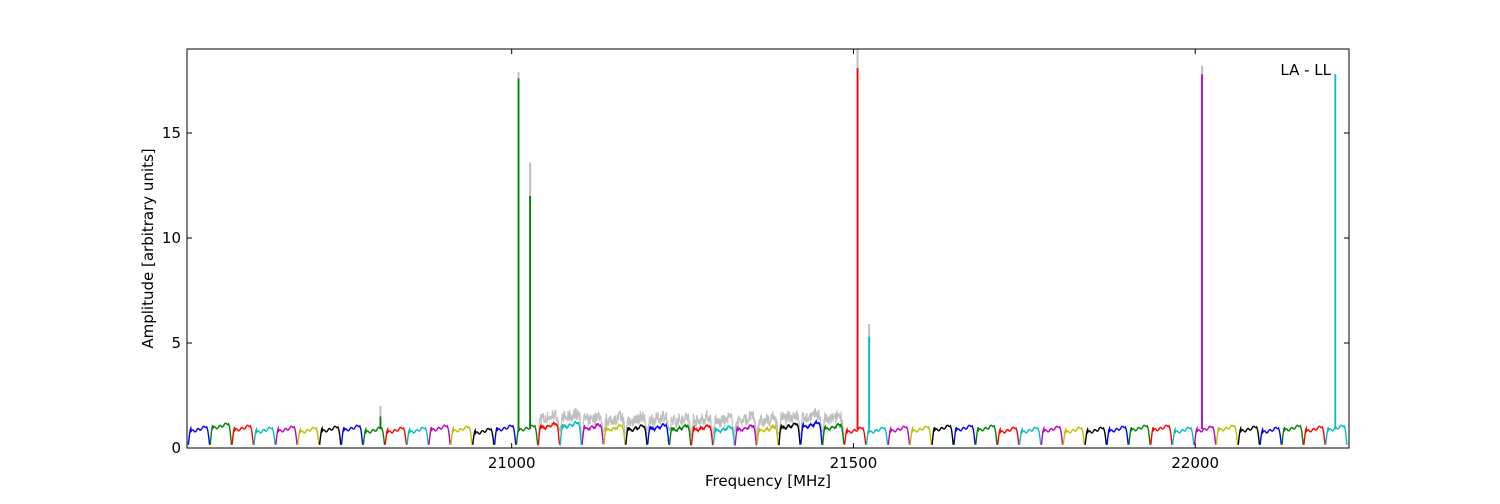 This screenshot has height=504, width=1500. Describe the element at coordinates (1195, 463) in the screenshot. I see `x-tick-label: 22000` at that location.